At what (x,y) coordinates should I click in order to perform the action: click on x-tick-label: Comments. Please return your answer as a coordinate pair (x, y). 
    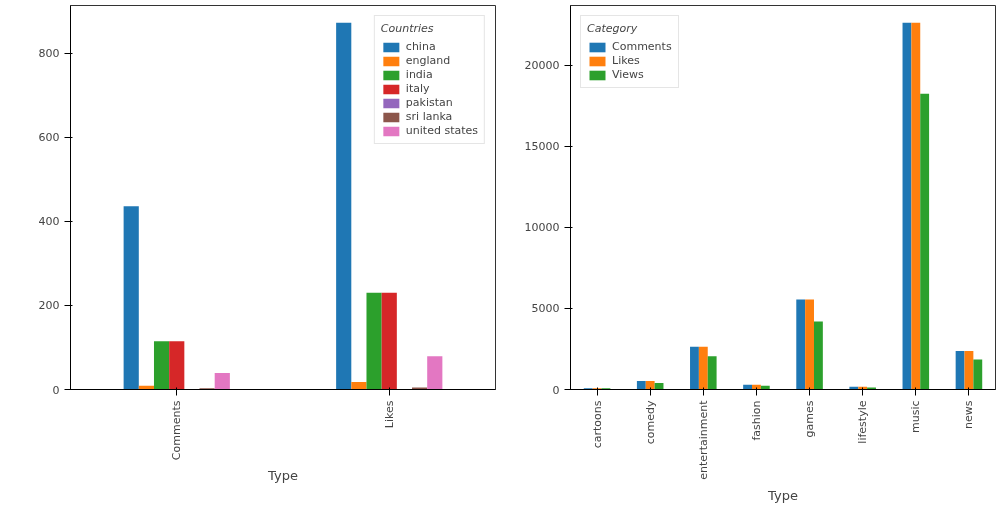
    Looking at the image, I should click on (177, 430).